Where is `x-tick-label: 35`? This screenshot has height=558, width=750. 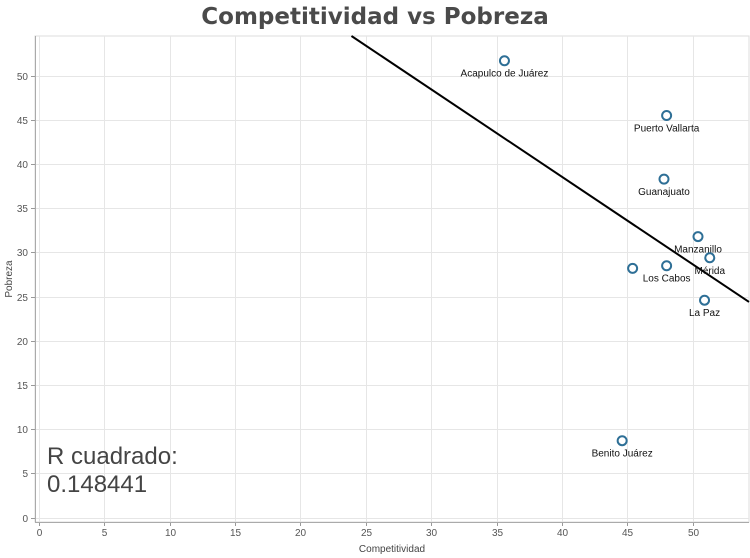 x-tick-label: 35 is located at coordinates (498, 533).